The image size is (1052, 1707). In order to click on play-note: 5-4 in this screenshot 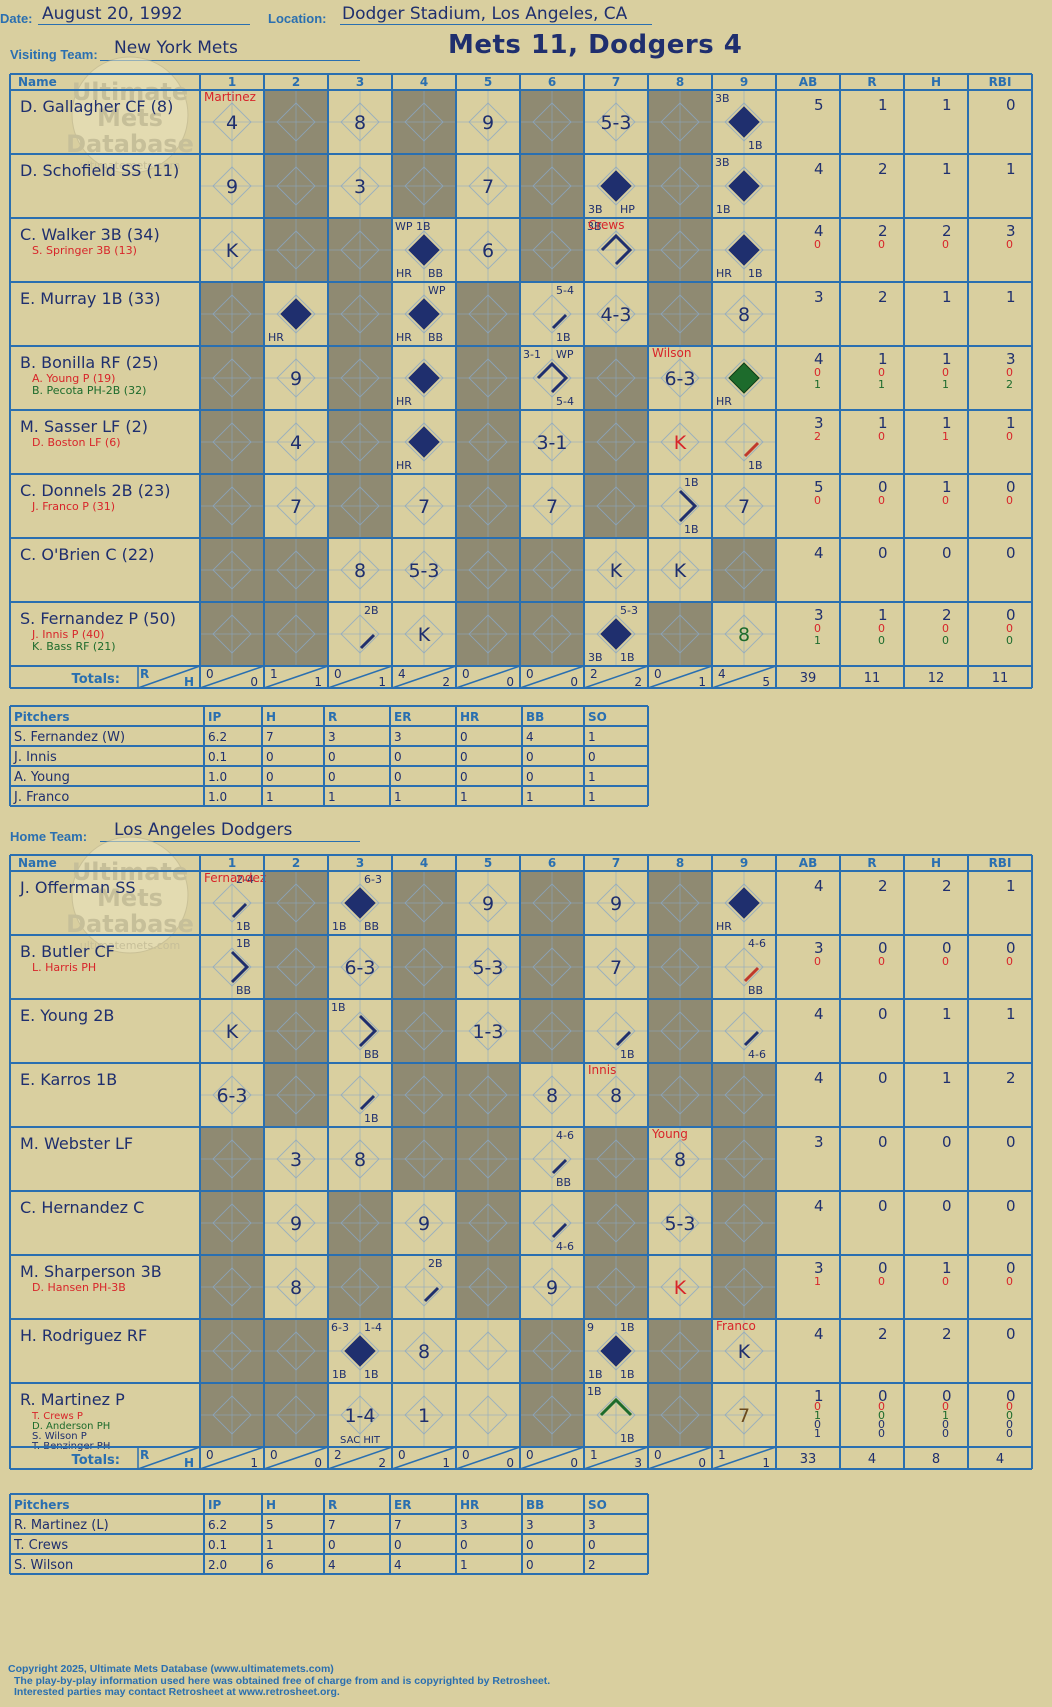, I will do `click(565, 401)`.